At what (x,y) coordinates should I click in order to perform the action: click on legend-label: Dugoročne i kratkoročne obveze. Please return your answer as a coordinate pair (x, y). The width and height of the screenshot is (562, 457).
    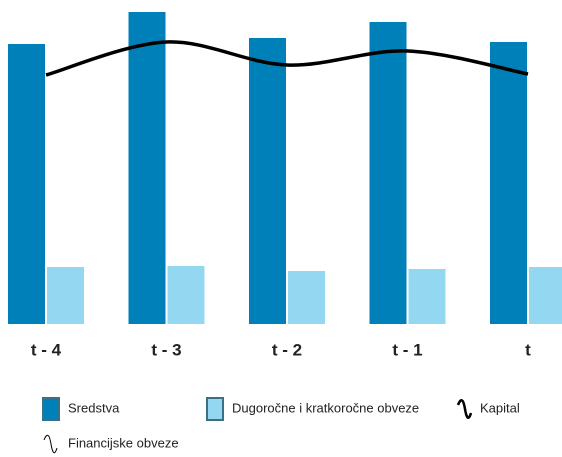
    Looking at the image, I should click on (325, 407).